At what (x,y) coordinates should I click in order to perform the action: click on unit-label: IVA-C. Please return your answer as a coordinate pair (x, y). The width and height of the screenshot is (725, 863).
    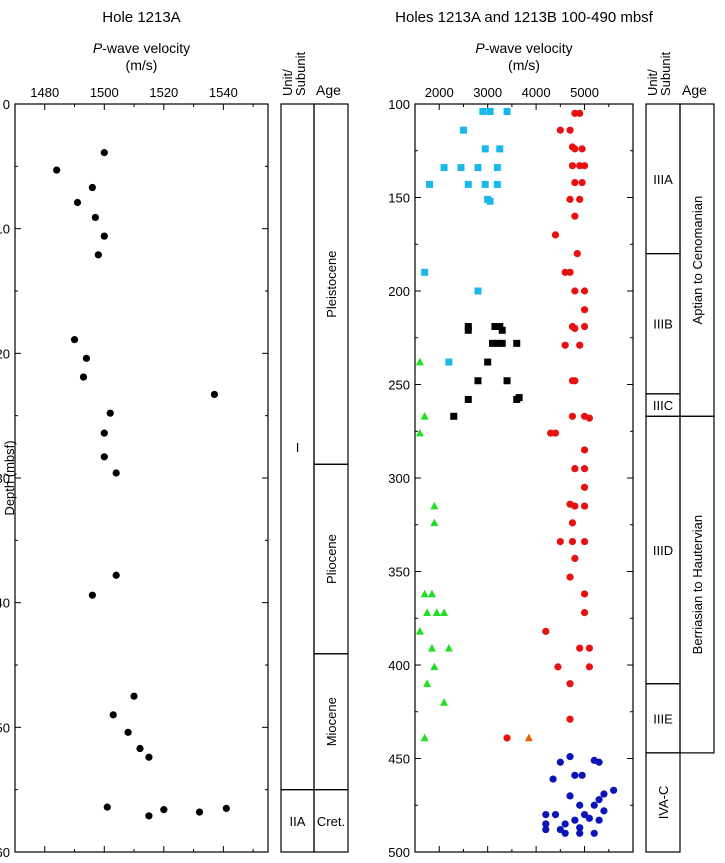
    Looking at the image, I should click on (663, 803).